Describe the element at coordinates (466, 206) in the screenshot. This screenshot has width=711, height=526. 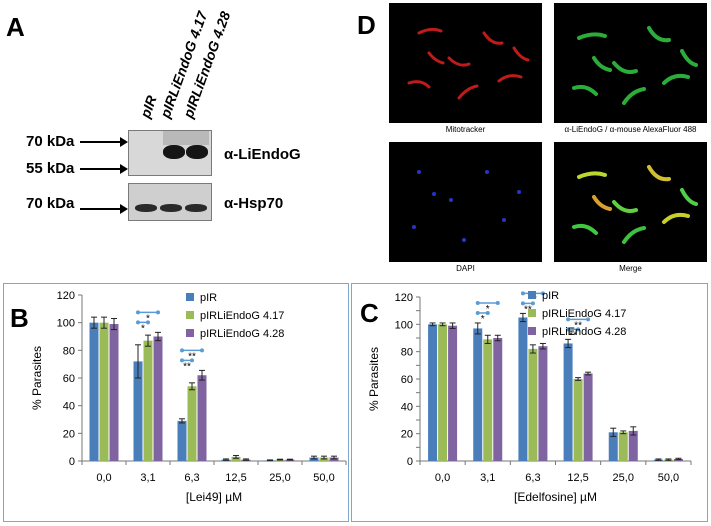
I see `nuclei-blue` at that location.